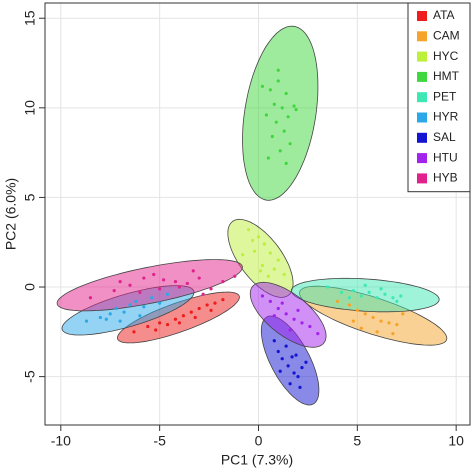  What do you see at coordinates (445, 157) in the screenshot?
I see `legend-label: HTU` at bounding box center [445, 157].